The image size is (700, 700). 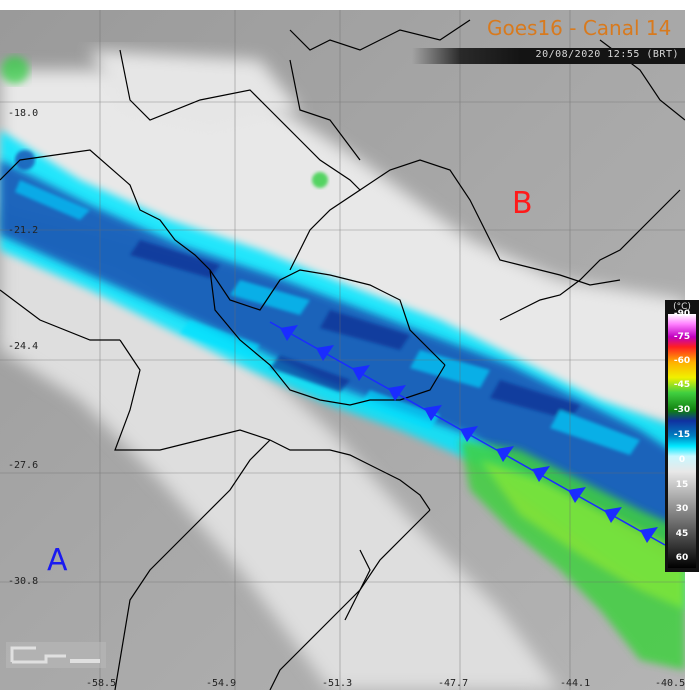 What do you see at coordinates (522, 203) in the screenshot?
I see `marker-b: B` at bounding box center [522, 203].